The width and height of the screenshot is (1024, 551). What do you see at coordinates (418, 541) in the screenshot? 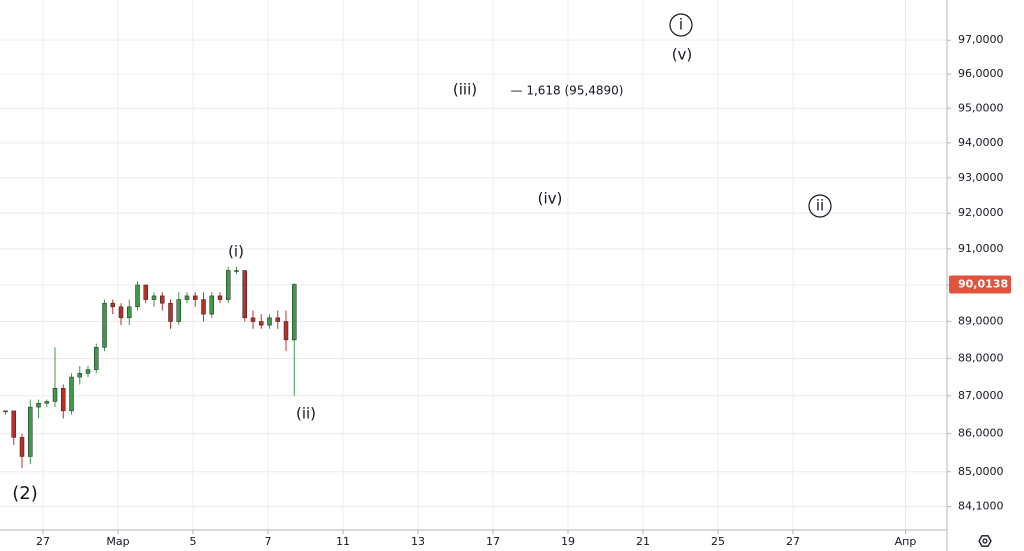
I see `x-tick-label: 13` at bounding box center [418, 541].